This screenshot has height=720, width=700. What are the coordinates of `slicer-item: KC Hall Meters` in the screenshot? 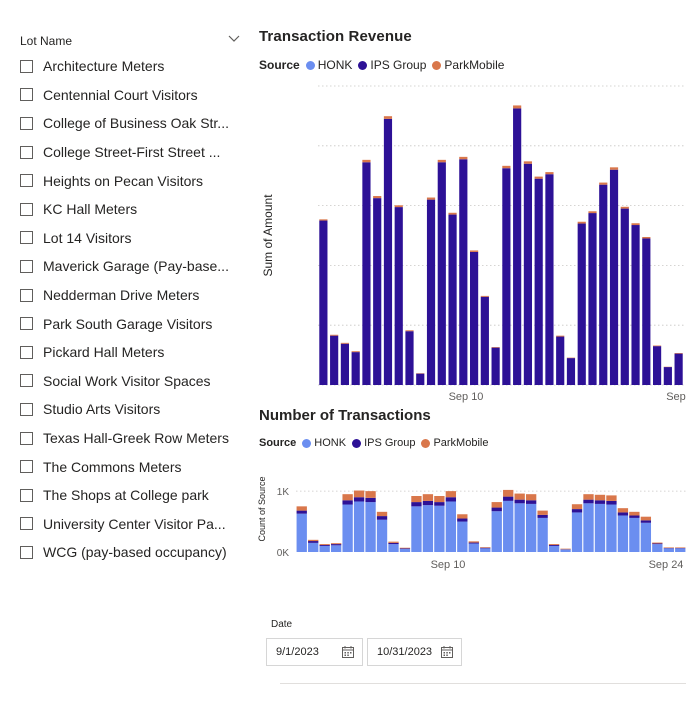 It's located at (137, 209).